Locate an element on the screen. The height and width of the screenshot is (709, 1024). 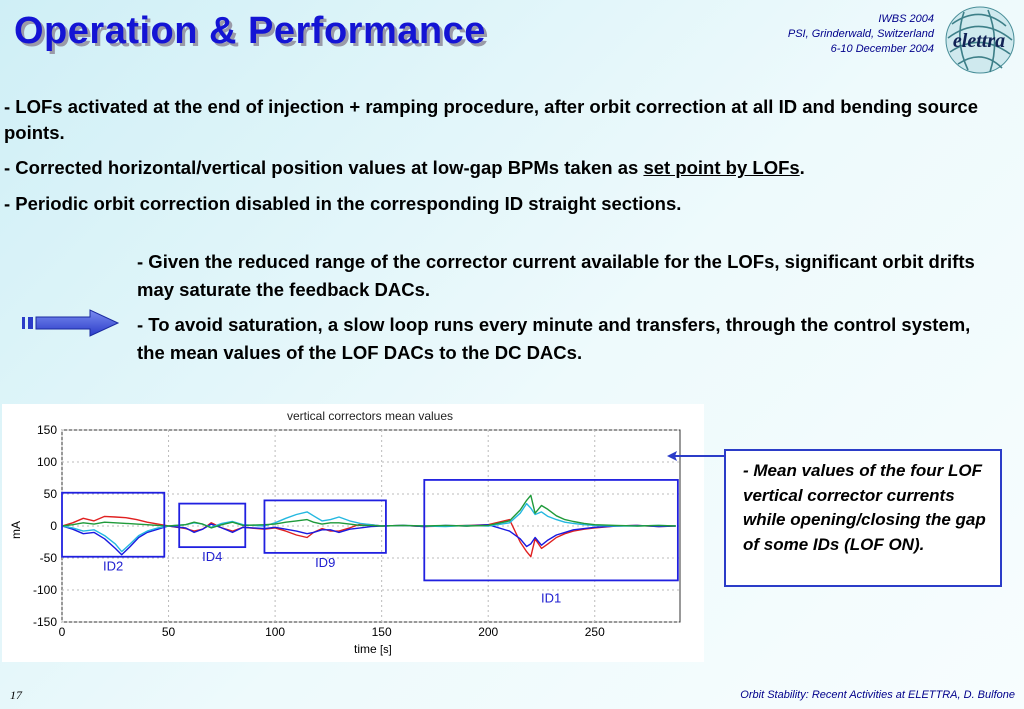
region-label-id2: ID2 is located at coordinates (113, 566).